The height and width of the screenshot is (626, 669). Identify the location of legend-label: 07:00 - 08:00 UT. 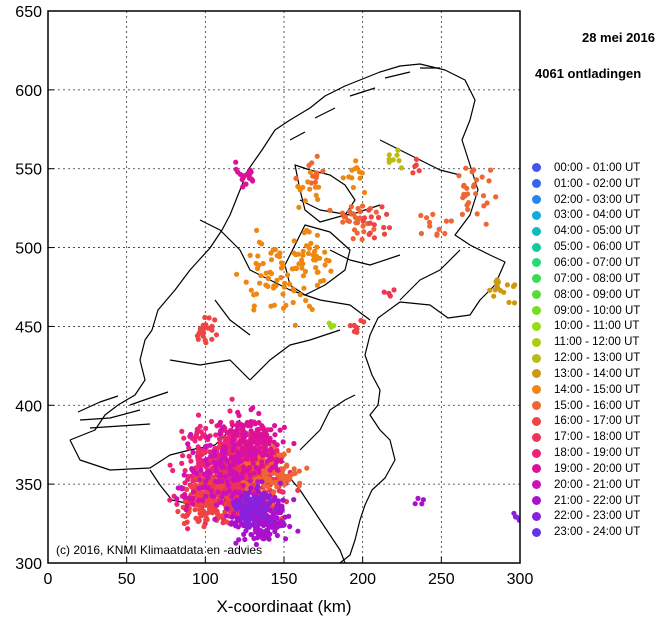
(597, 278).